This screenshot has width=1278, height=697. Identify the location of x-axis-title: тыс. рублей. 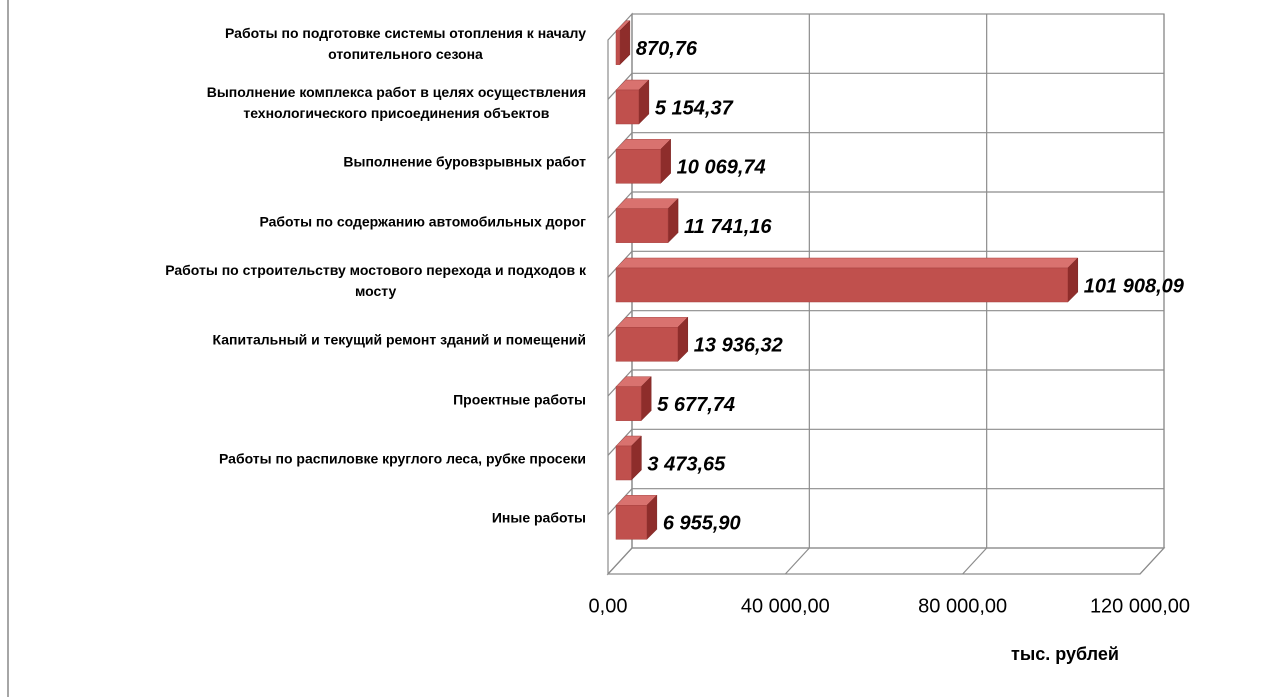
(1065, 654).